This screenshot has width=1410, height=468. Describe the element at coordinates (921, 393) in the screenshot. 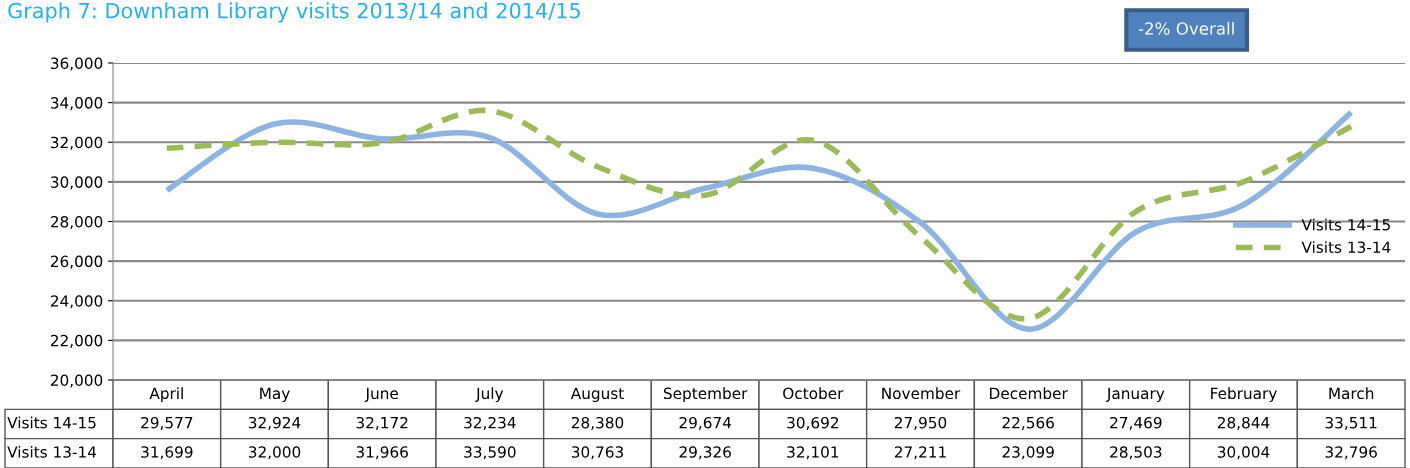

I see `x-tick-label: November` at that location.